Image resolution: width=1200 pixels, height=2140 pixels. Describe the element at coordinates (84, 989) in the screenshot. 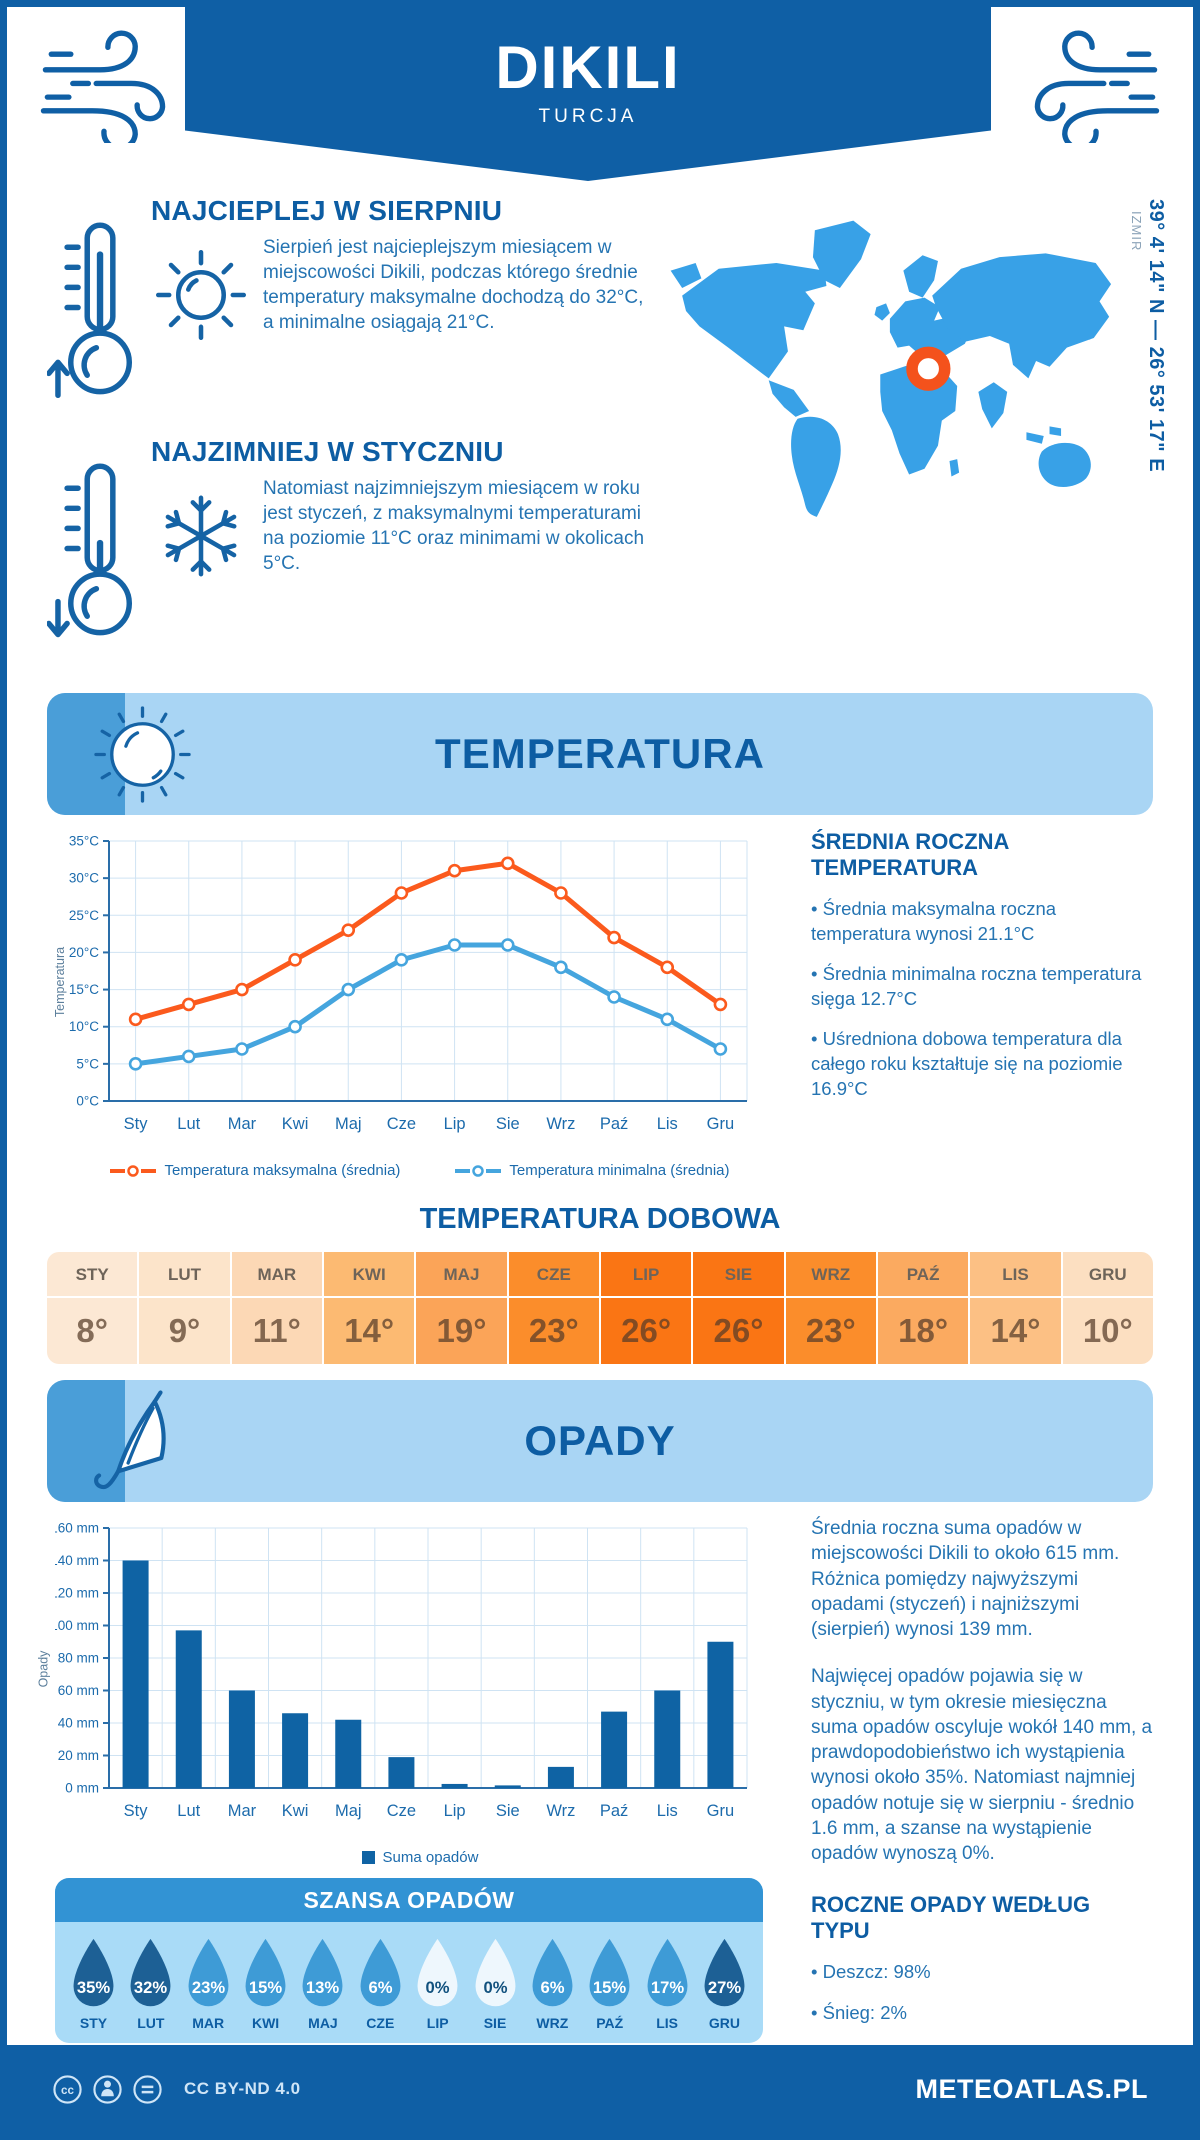

I see `svg-text: 15°C` at that location.